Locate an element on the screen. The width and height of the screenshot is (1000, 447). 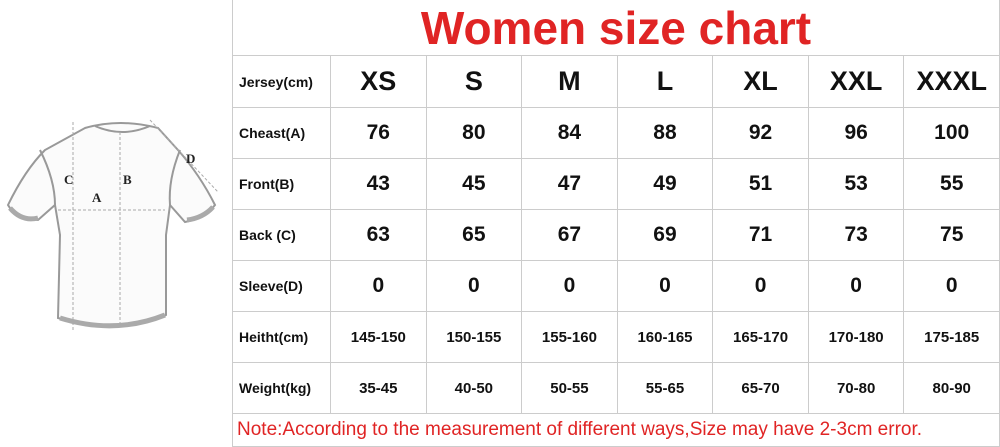
value-cell: 80-90 is located at coordinates (952, 387).